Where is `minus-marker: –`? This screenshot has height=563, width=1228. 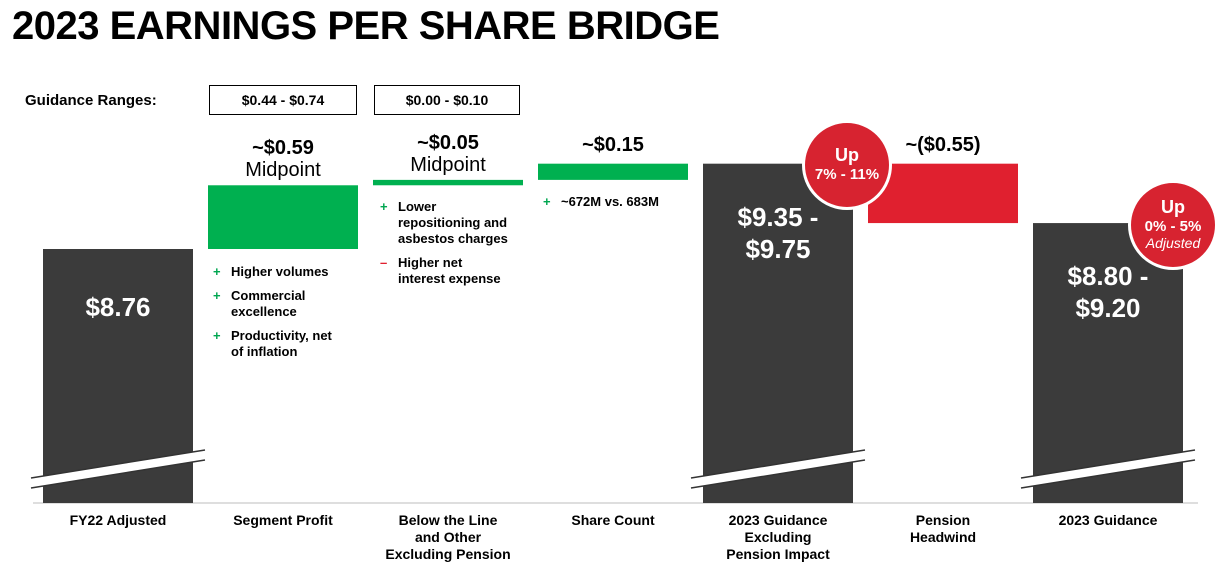
minus-marker: – is located at coordinates (384, 262).